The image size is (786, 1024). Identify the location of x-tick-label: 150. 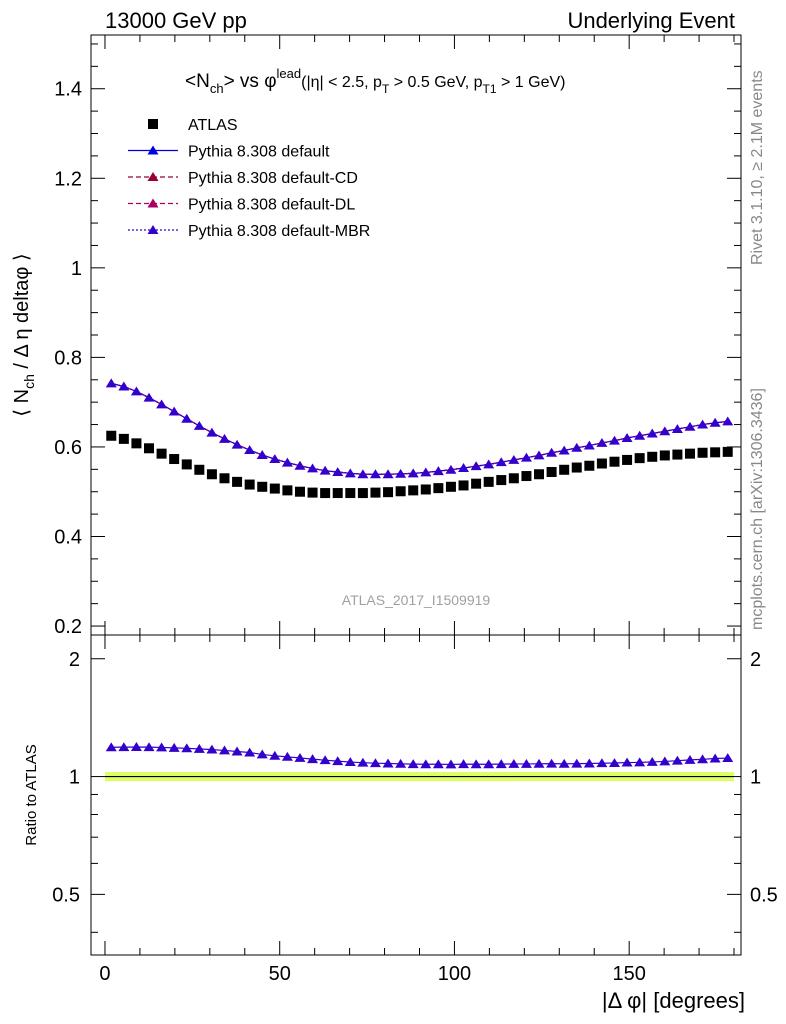
(628, 974).